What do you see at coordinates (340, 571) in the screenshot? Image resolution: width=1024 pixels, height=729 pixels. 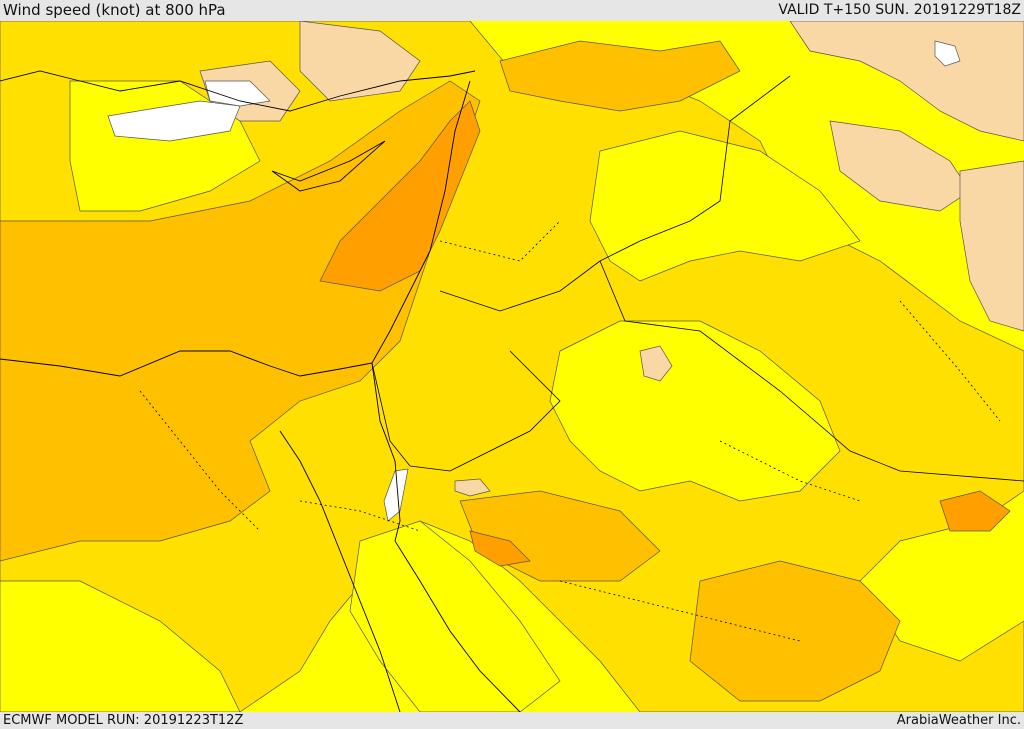 I see `suez-gulf` at bounding box center [340, 571].